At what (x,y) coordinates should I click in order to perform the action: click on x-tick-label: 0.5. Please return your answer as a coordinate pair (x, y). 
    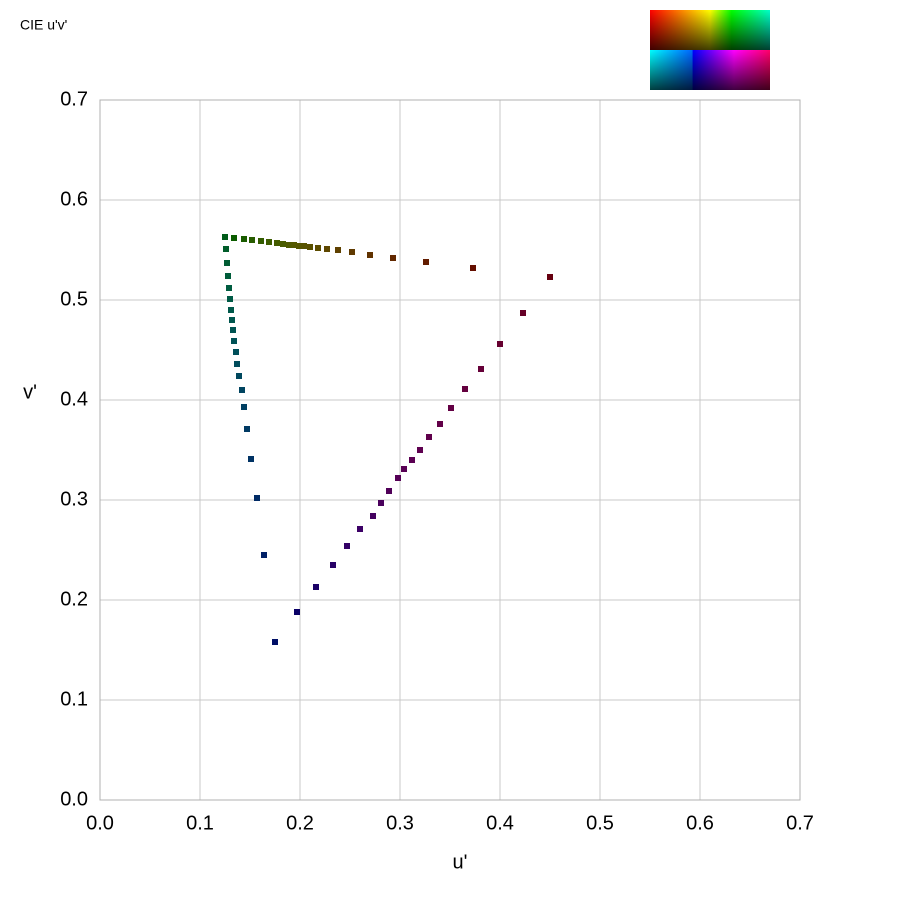
    Looking at the image, I should click on (600, 823).